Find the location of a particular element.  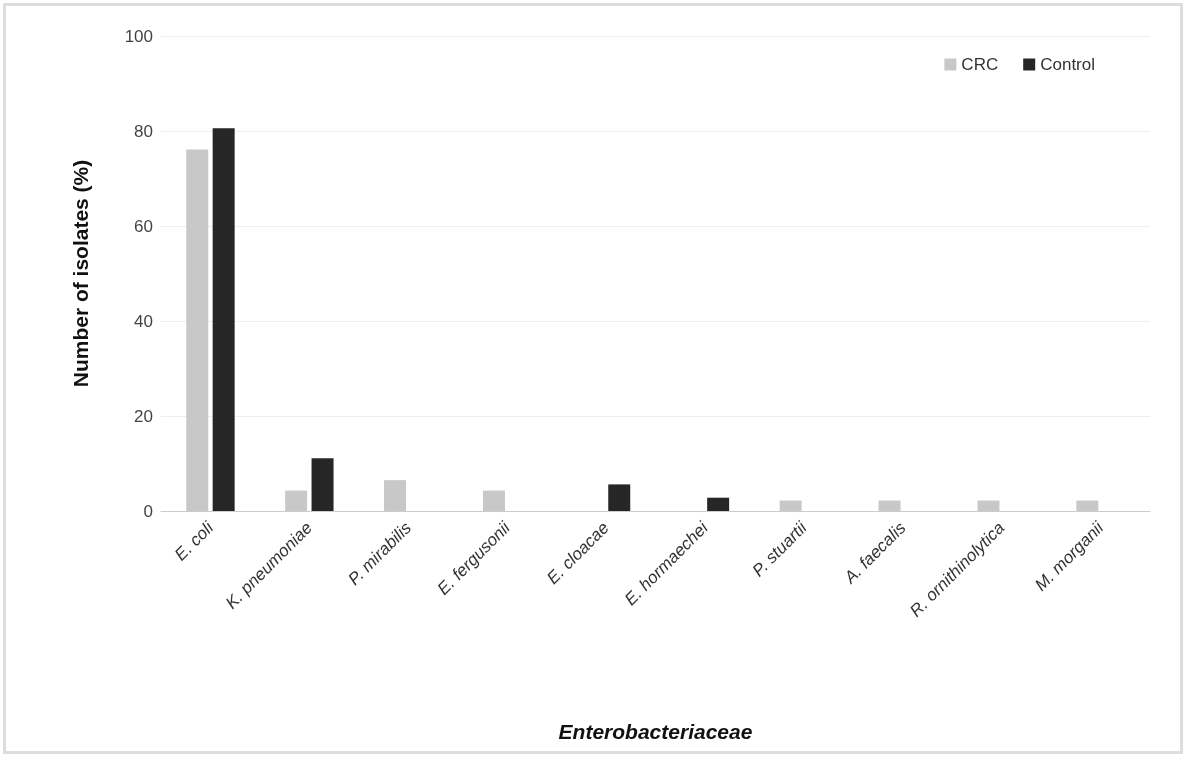

y-tick-label: 40 is located at coordinates (143, 321).